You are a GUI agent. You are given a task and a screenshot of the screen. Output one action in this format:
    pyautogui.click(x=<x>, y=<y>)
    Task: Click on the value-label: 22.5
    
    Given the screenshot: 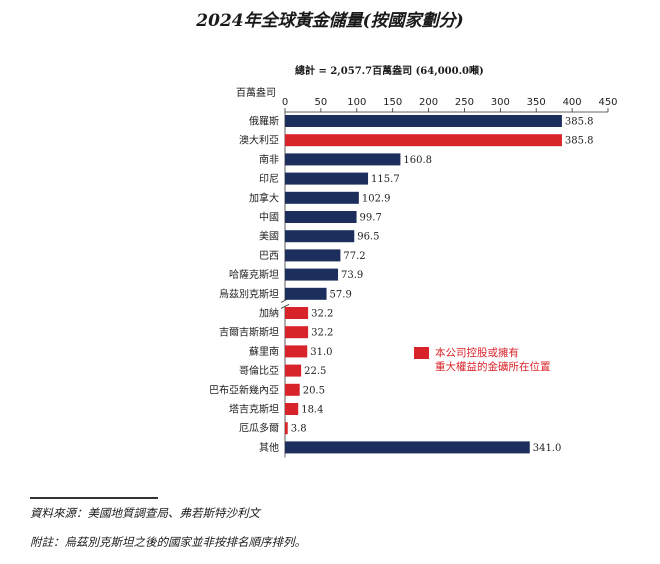 What is the action you would take?
    pyautogui.click(x=315, y=371)
    